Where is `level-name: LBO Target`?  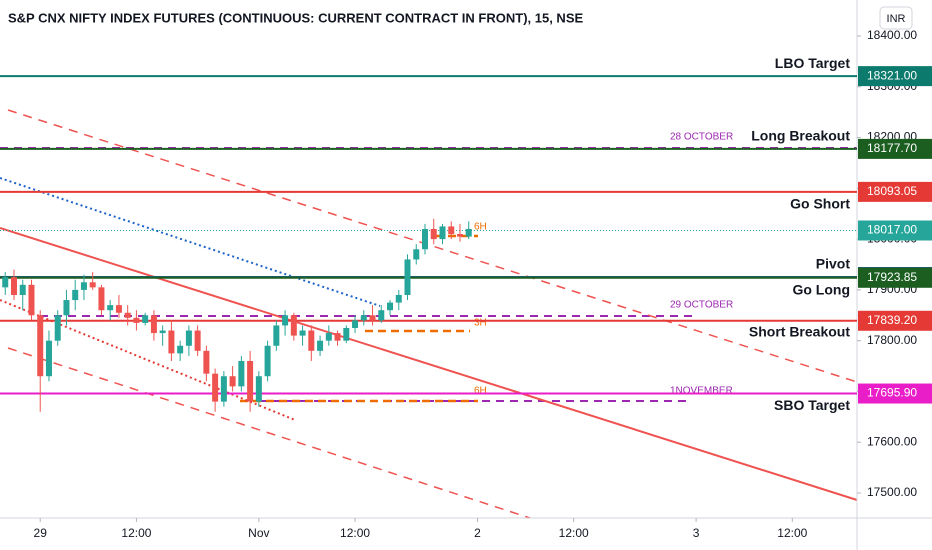 level-name: LBO Target is located at coordinates (813, 63).